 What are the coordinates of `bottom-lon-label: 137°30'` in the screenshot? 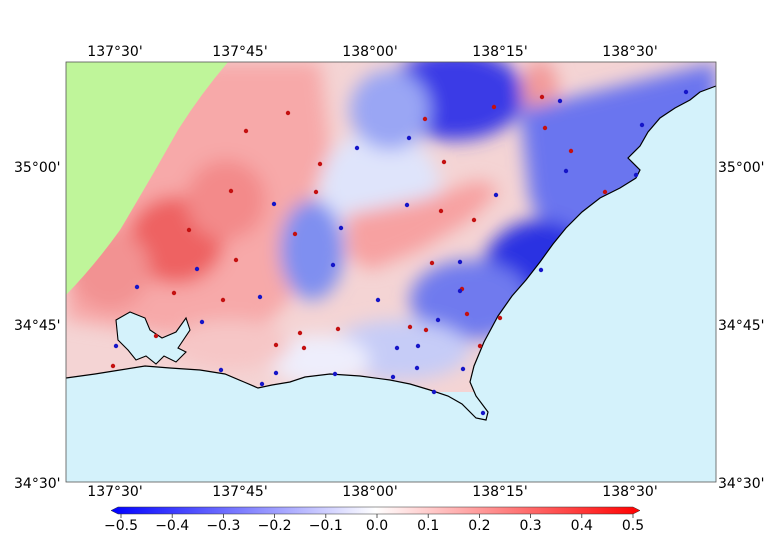 It's located at (114, 492).